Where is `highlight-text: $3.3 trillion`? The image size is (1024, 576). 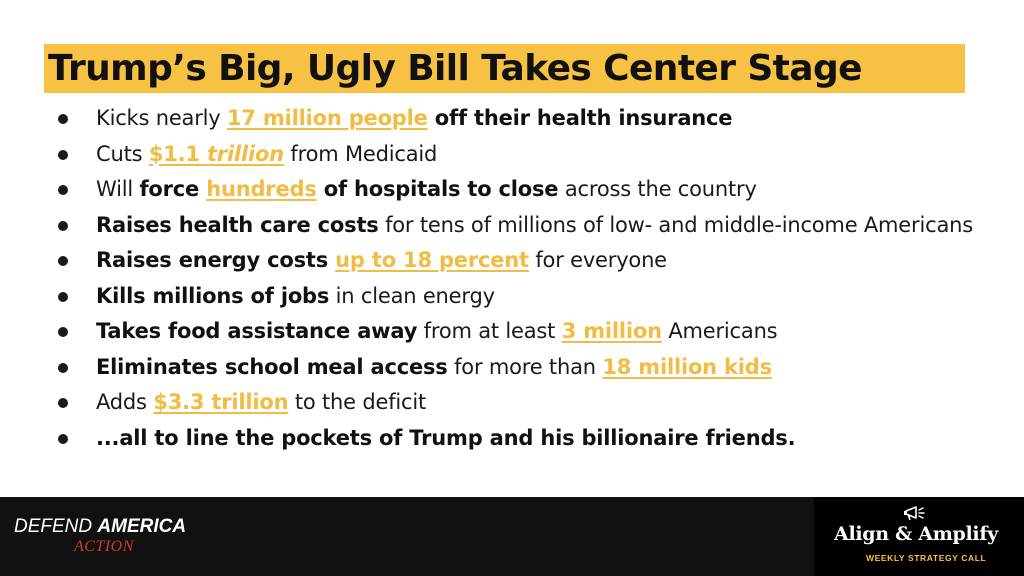 highlight-text: $3.3 trillion is located at coordinates (221, 402).